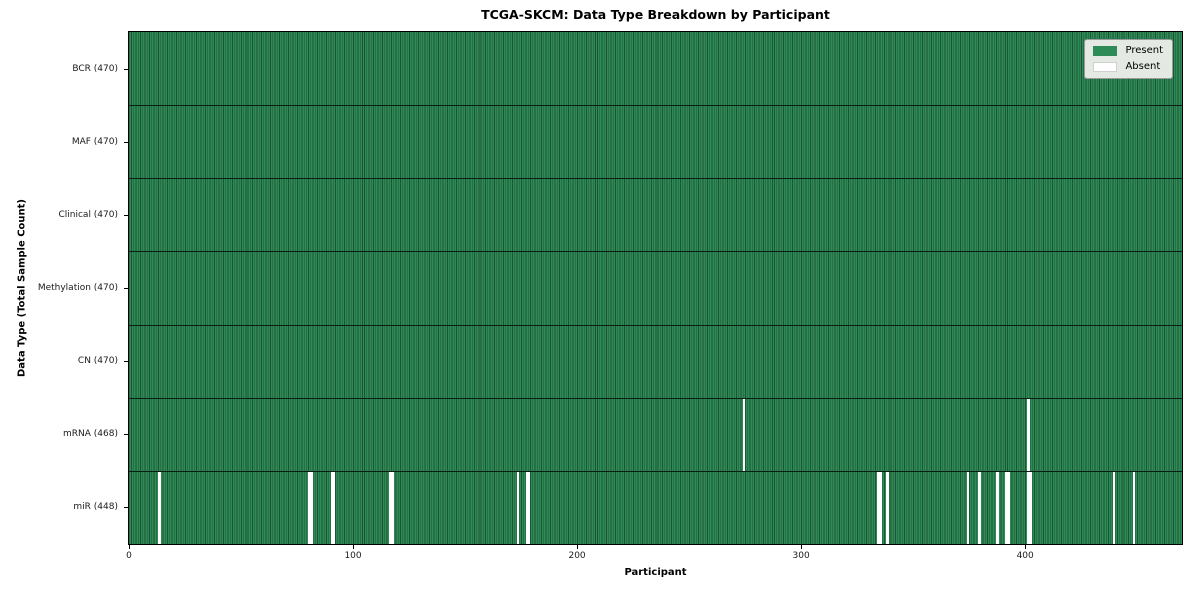 The height and width of the screenshot is (600, 1200). Describe the element at coordinates (1128, 59) in the screenshot. I see `legend: Present Absent` at that location.